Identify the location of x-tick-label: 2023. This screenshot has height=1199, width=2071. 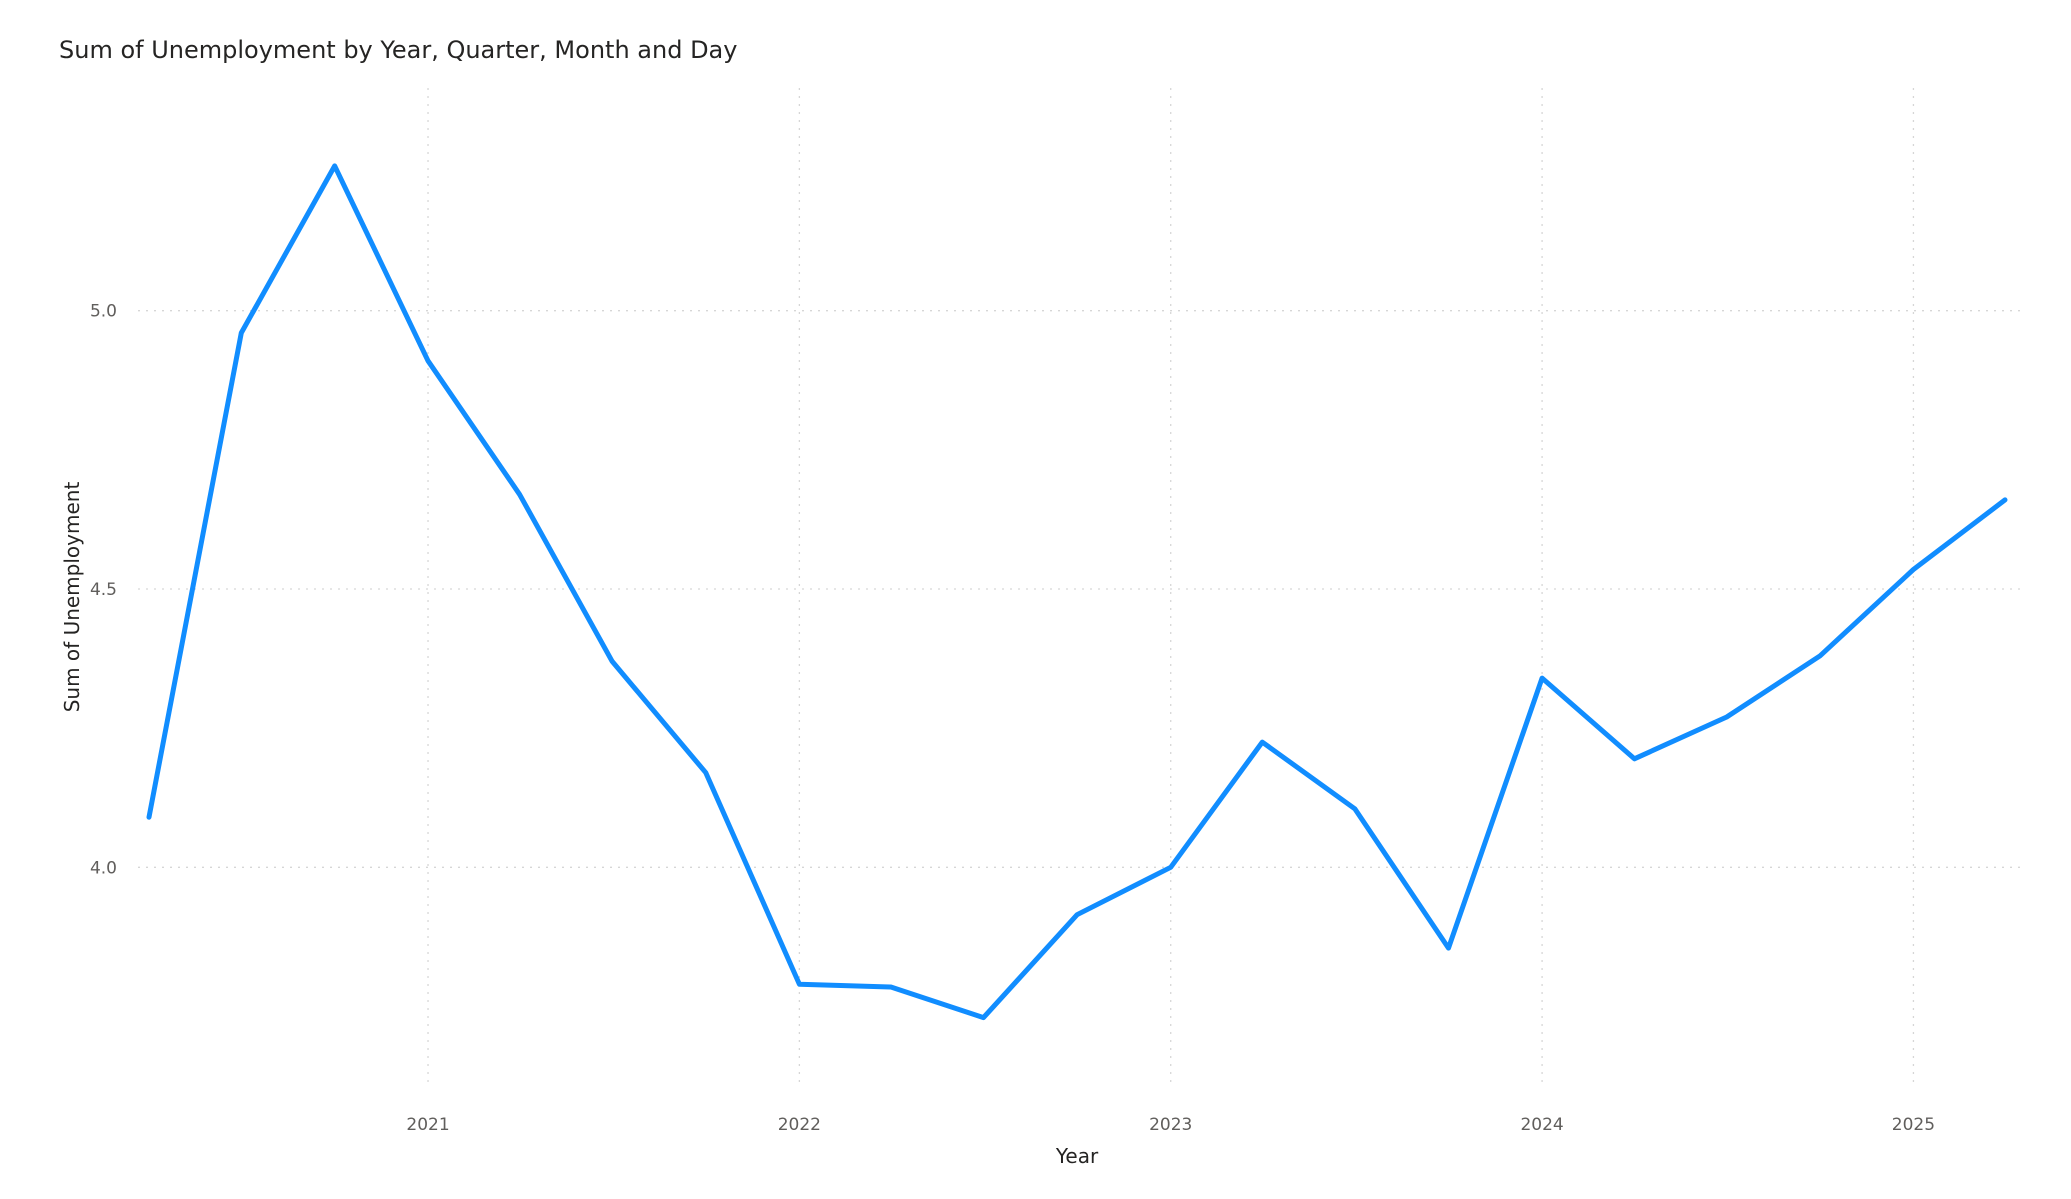
(1170, 1125).